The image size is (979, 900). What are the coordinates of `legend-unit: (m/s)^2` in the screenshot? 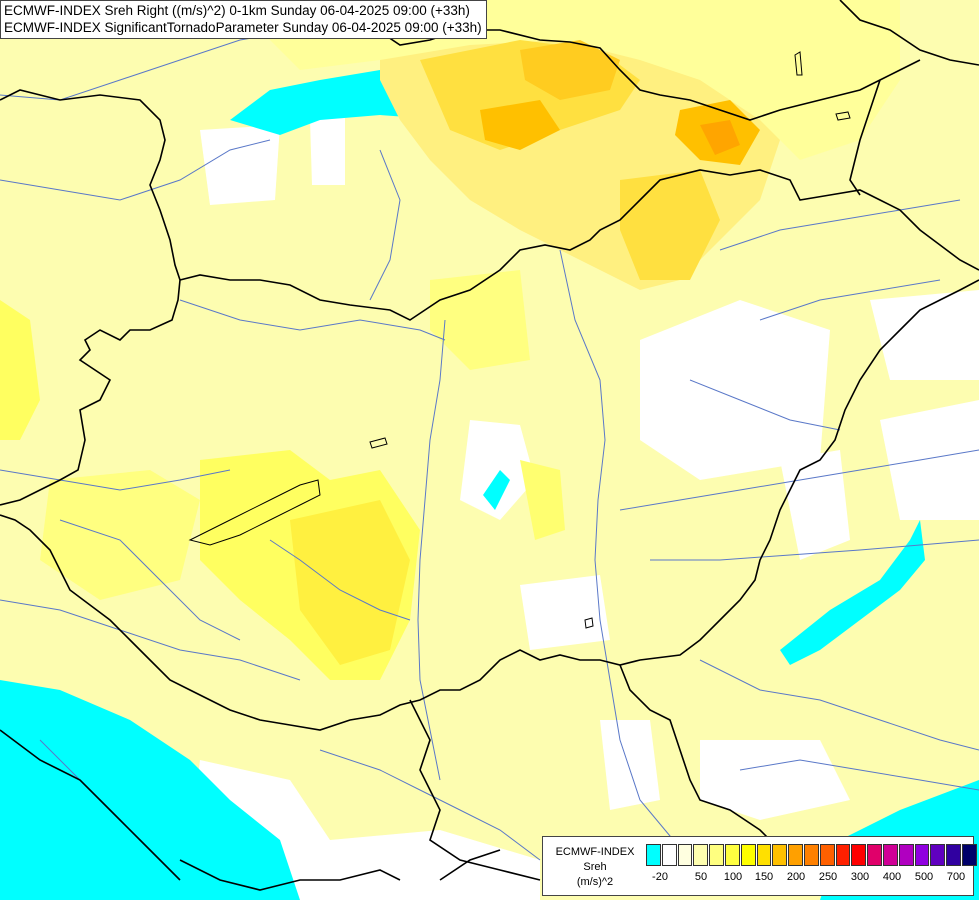 It's located at (595, 882).